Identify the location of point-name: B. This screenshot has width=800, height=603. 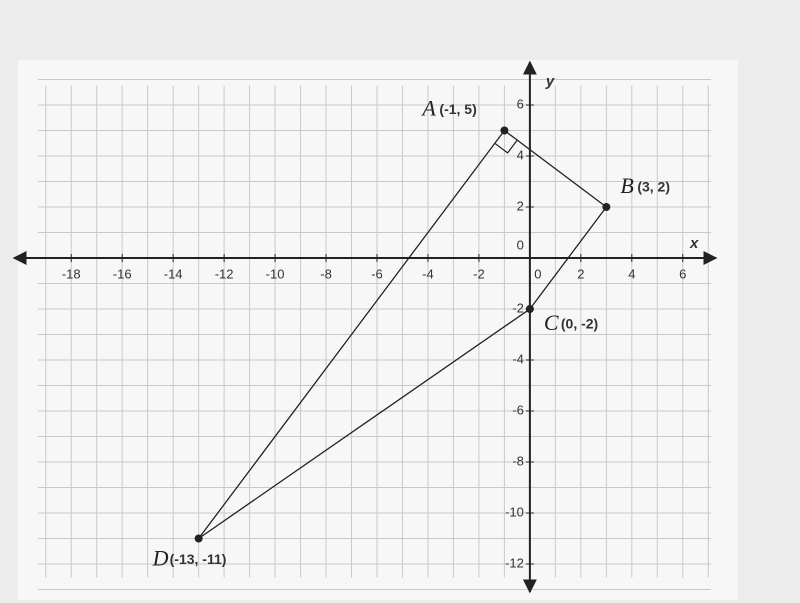
(626, 185).